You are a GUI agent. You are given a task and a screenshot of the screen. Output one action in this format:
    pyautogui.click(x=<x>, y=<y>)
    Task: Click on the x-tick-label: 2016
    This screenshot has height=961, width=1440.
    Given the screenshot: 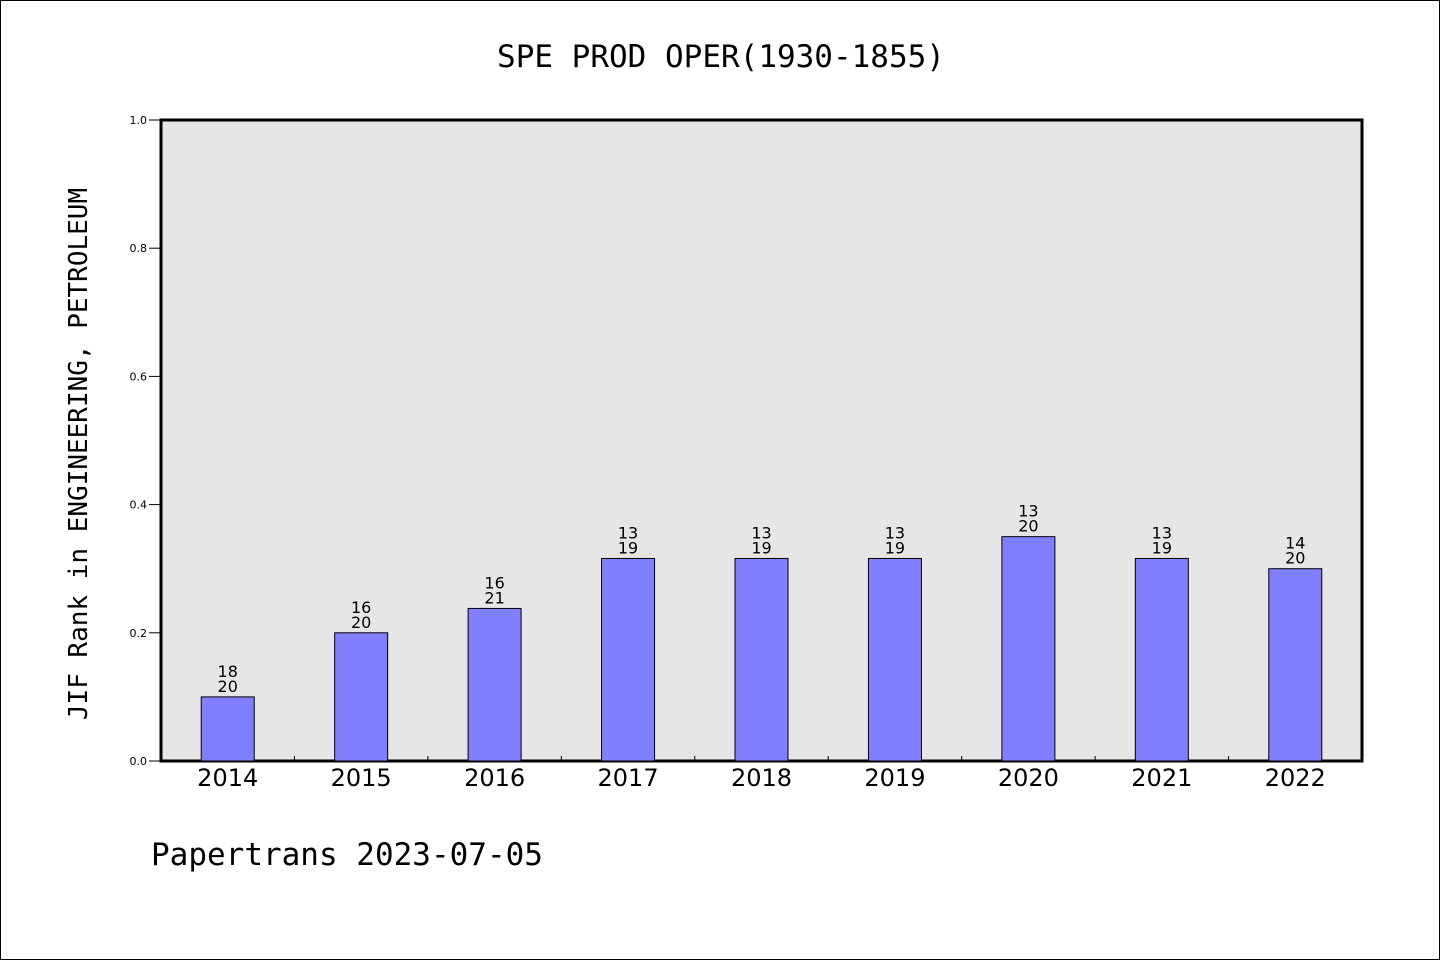 What is the action you would take?
    pyautogui.click(x=494, y=778)
    